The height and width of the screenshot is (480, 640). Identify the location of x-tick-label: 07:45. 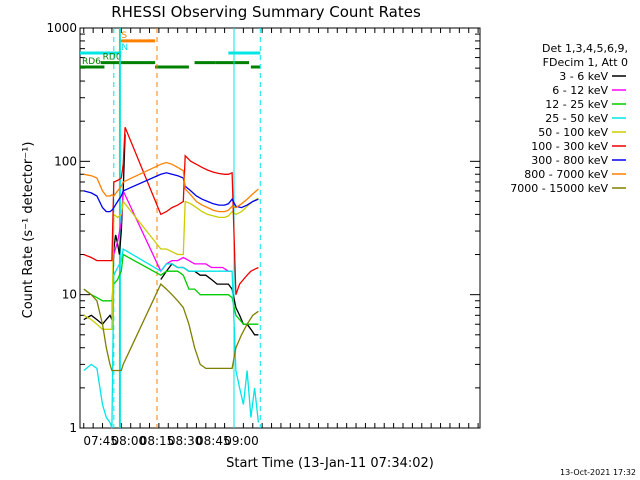
(100, 441).